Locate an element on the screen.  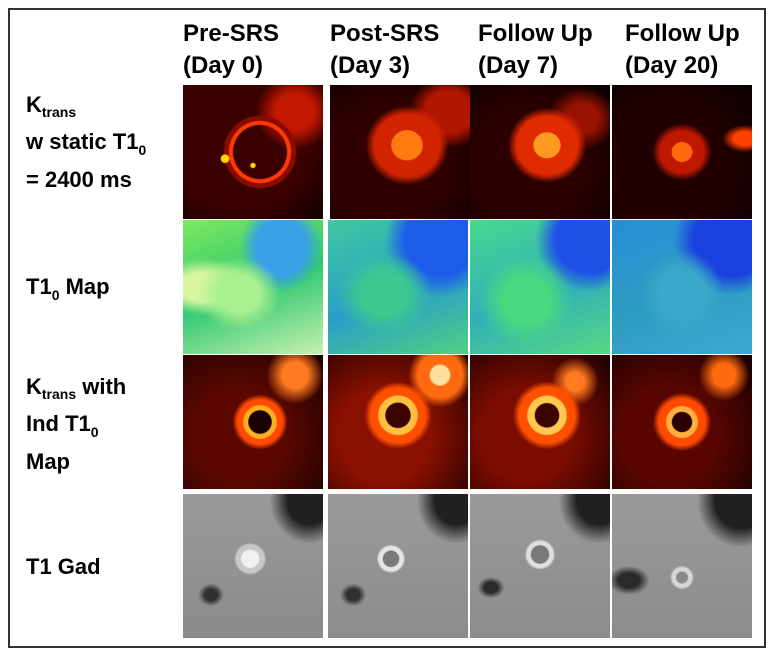
image-t1-map-day0 is located at coordinates (253, 287).